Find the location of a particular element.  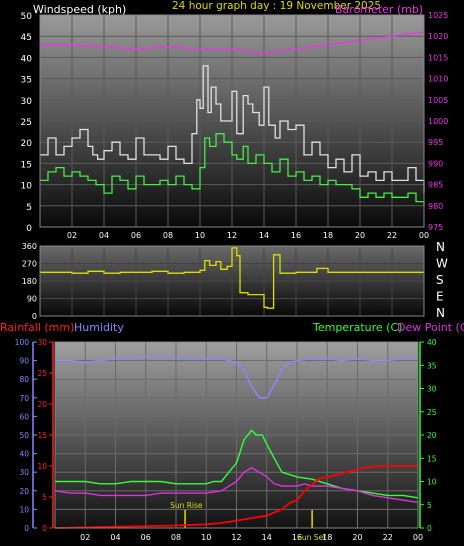

temperature-tick-label: 30 is located at coordinates (432, 389).